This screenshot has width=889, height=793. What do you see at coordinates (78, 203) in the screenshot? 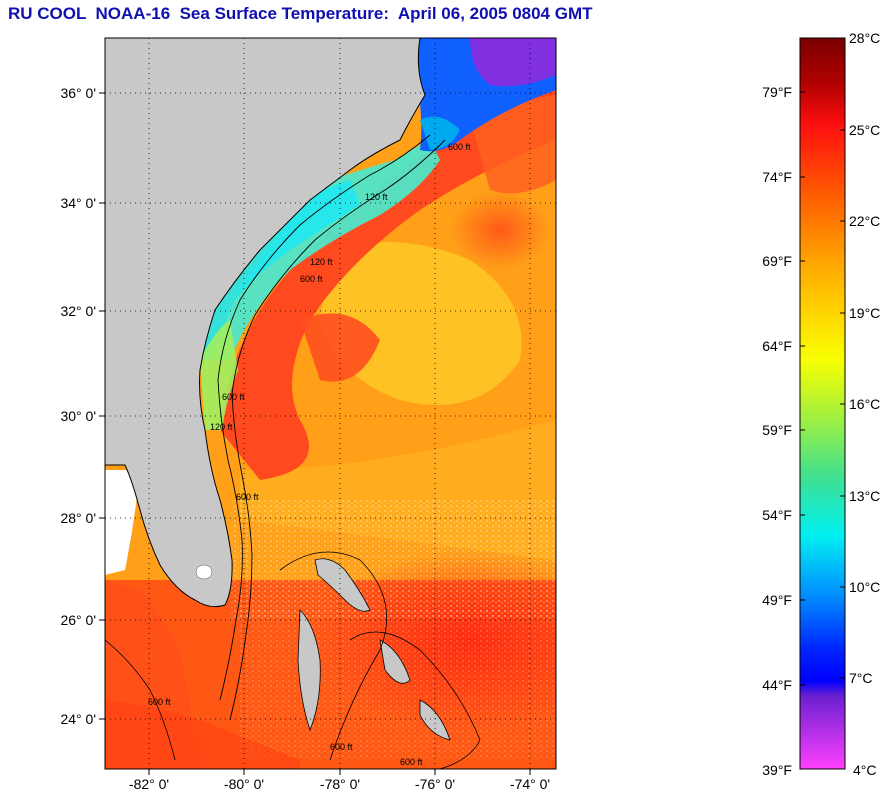
I see `lat-label: 34° 0'` at bounding box center [78, 203].